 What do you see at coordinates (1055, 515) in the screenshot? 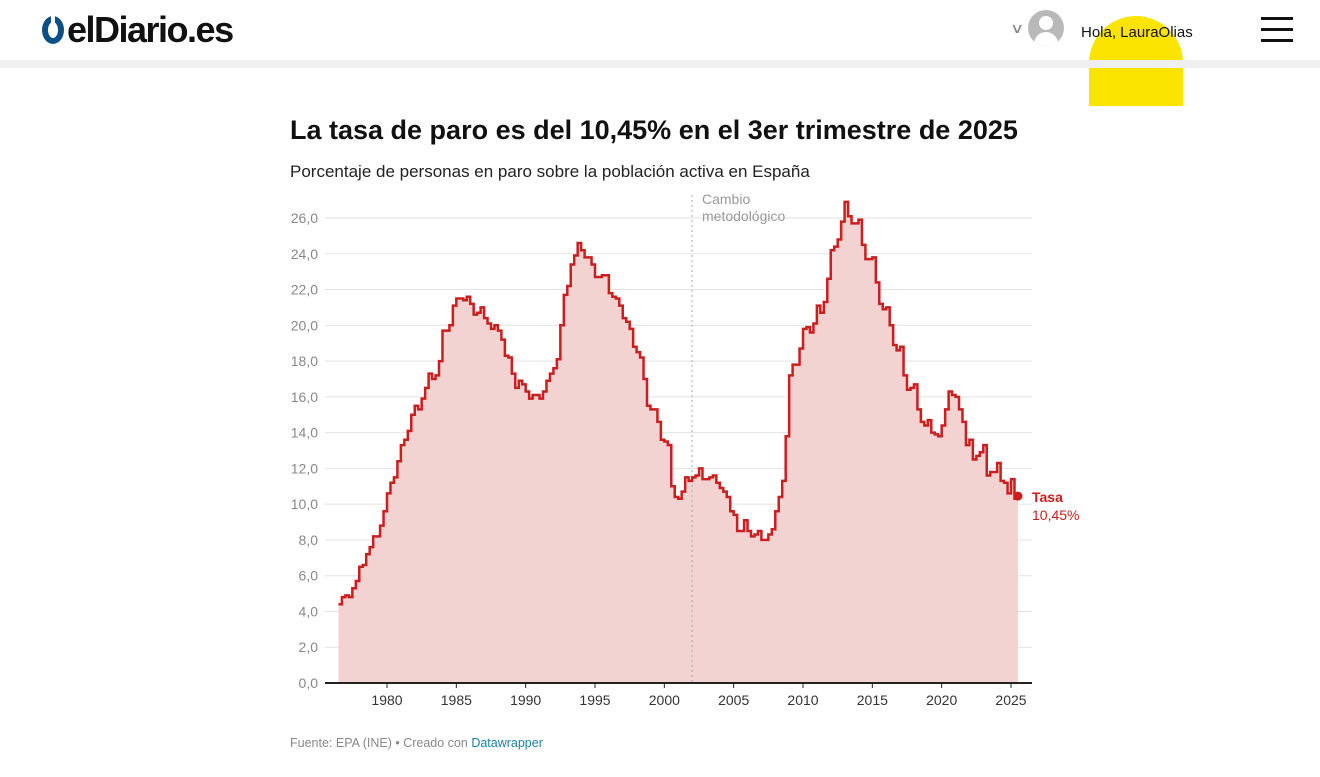
I see `end-label-value: 10,45%` at bounding box center [1055, 515].